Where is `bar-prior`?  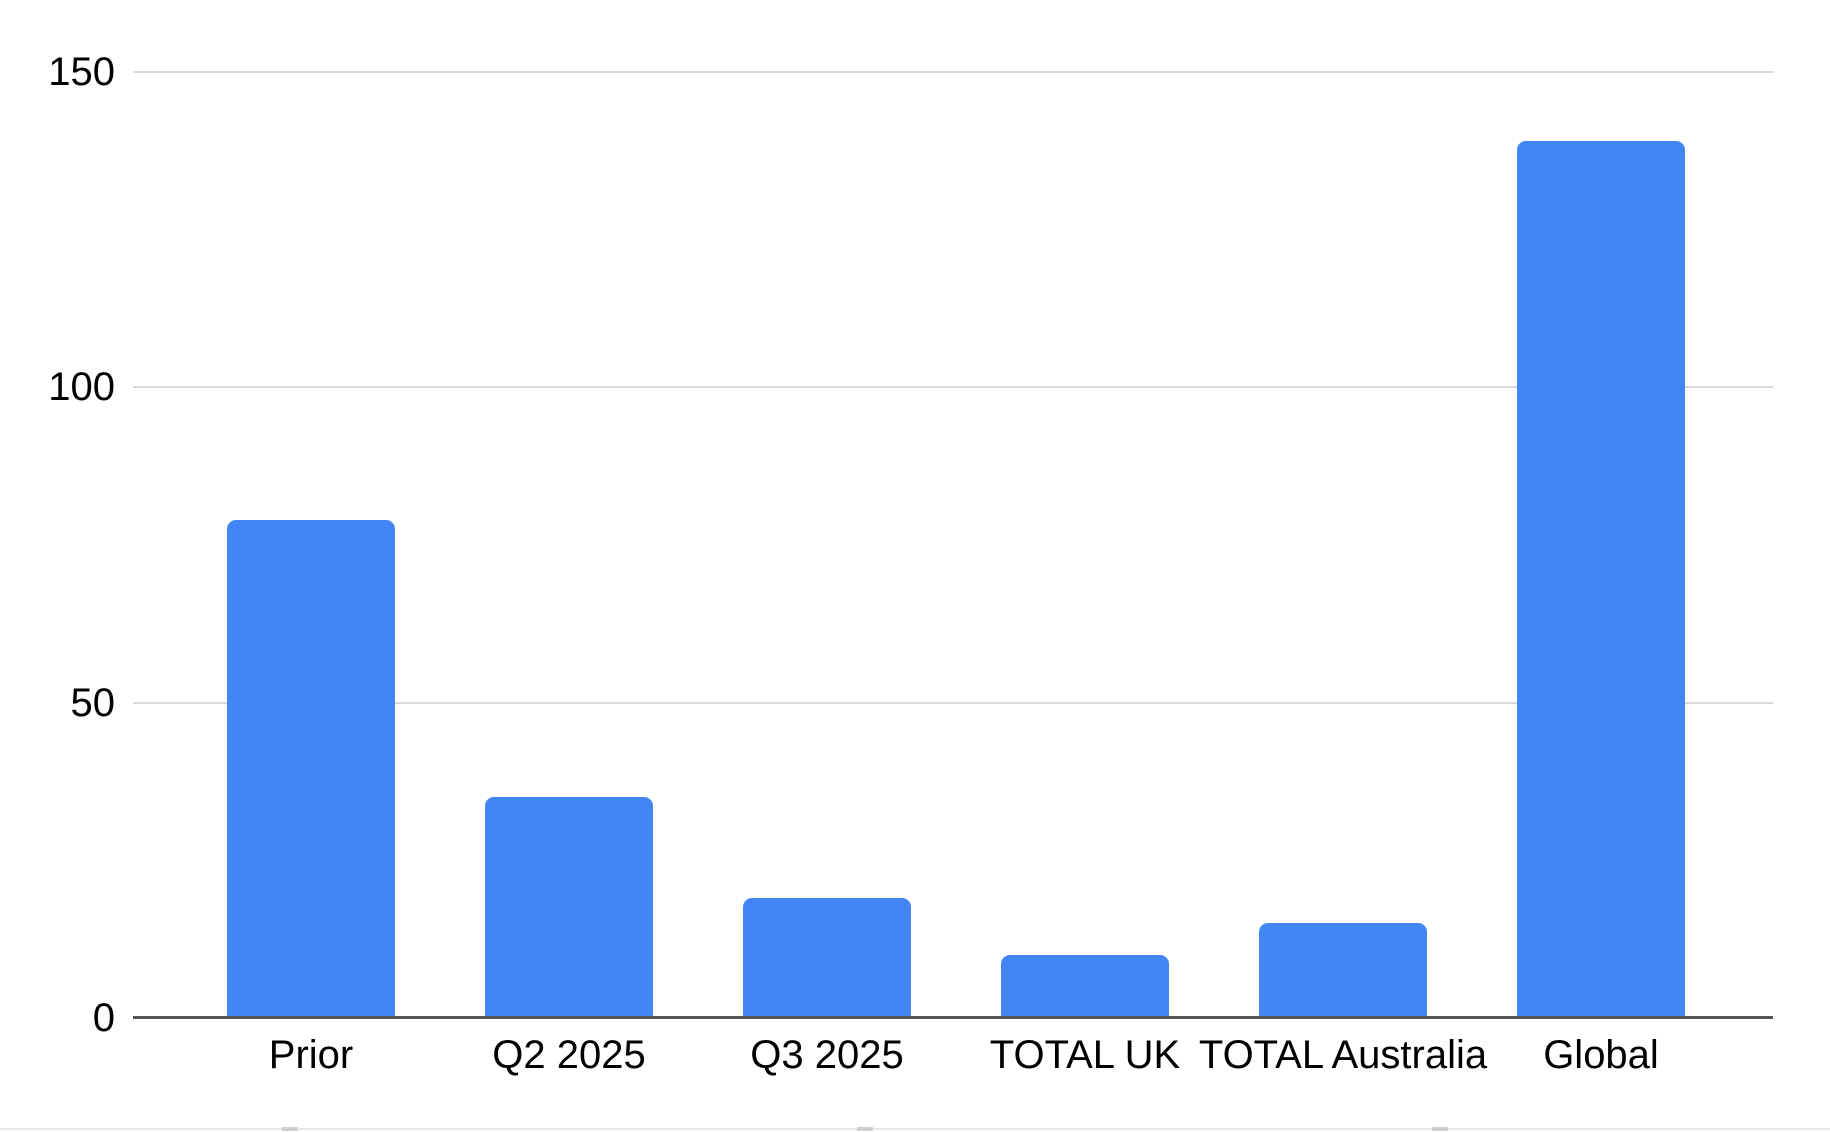
bar-prior is located at coordinates (311, 768).